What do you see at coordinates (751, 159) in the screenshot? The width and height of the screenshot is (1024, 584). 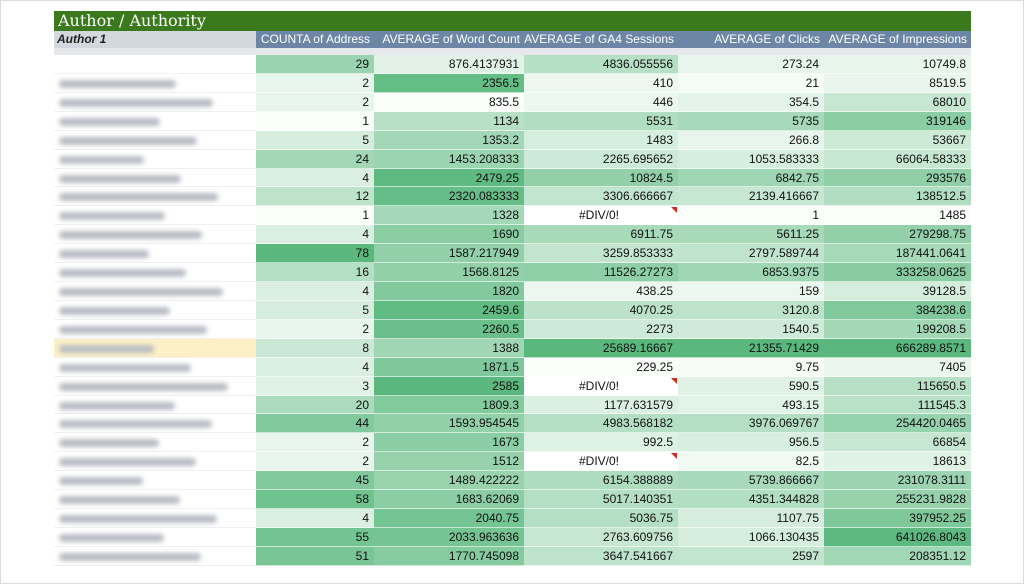 I see `value-cell: 1053.583333` at bounding box center [751, 159].